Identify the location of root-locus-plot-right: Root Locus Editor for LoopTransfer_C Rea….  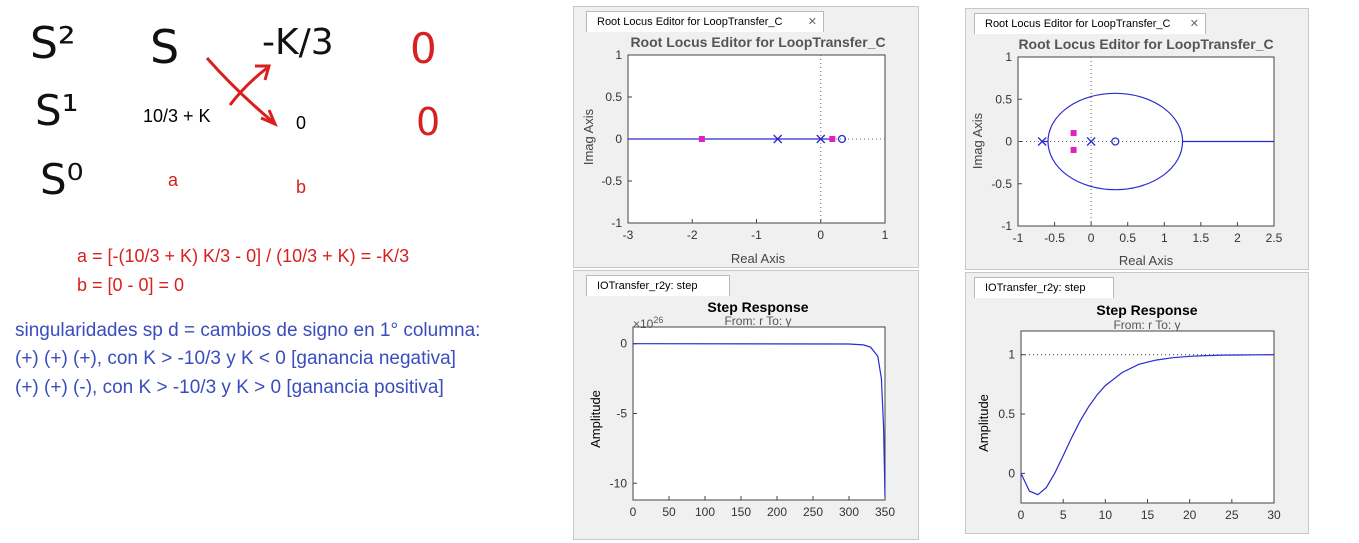
(1138, 140).